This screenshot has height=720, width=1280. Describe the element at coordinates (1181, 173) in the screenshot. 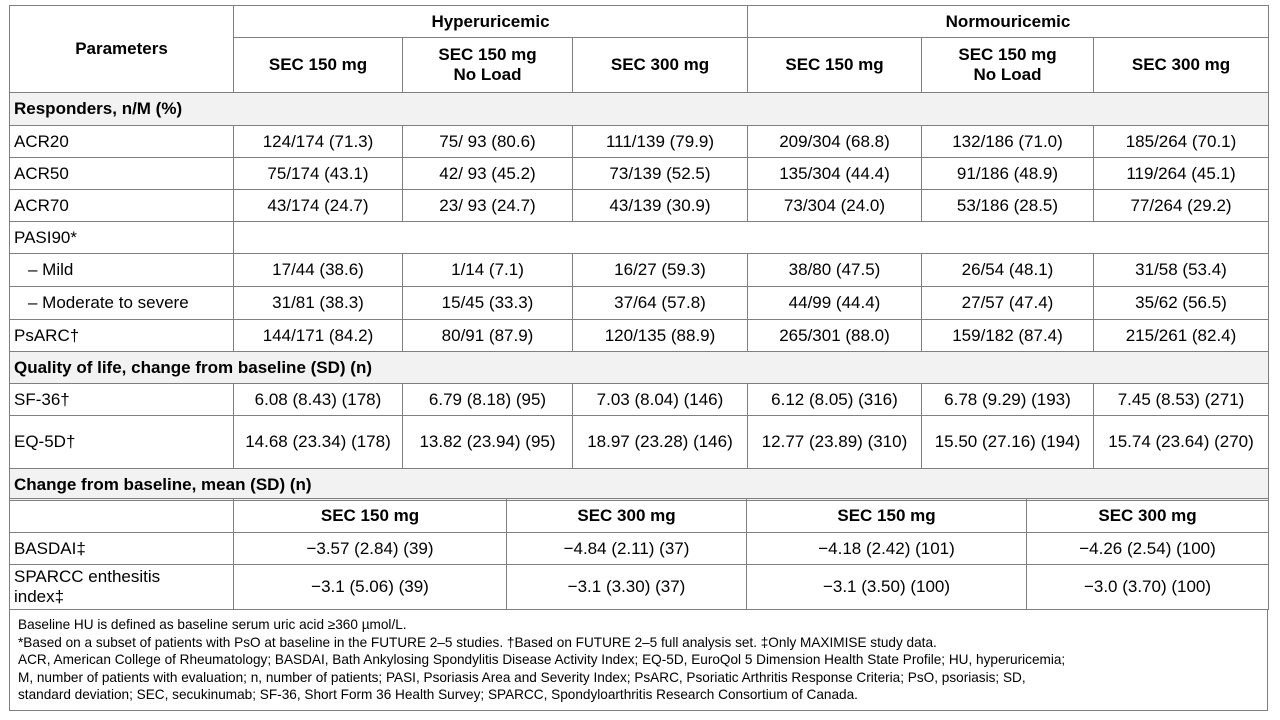

I see `table-cell: 119/264 (45.1)` at that location.